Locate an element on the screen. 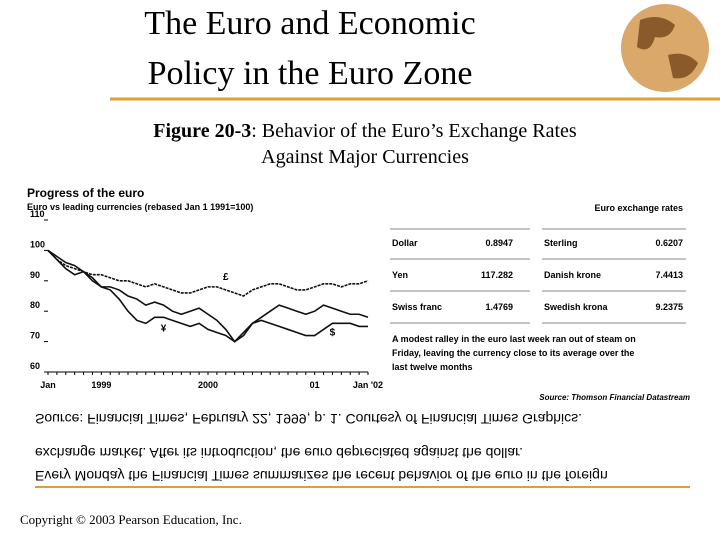  rate-cell: Sterling is located at coordinates (561, 243).